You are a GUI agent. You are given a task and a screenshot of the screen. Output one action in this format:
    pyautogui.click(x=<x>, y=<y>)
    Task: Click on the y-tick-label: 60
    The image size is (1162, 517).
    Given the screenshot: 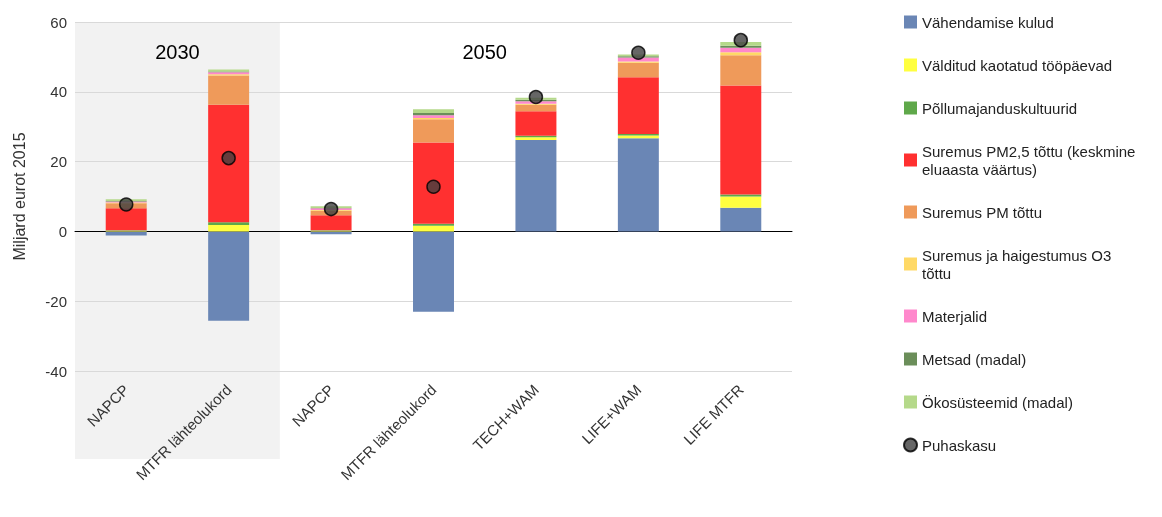 What is the action you would take?
    pyautogui.click(x=58, y=22)
    